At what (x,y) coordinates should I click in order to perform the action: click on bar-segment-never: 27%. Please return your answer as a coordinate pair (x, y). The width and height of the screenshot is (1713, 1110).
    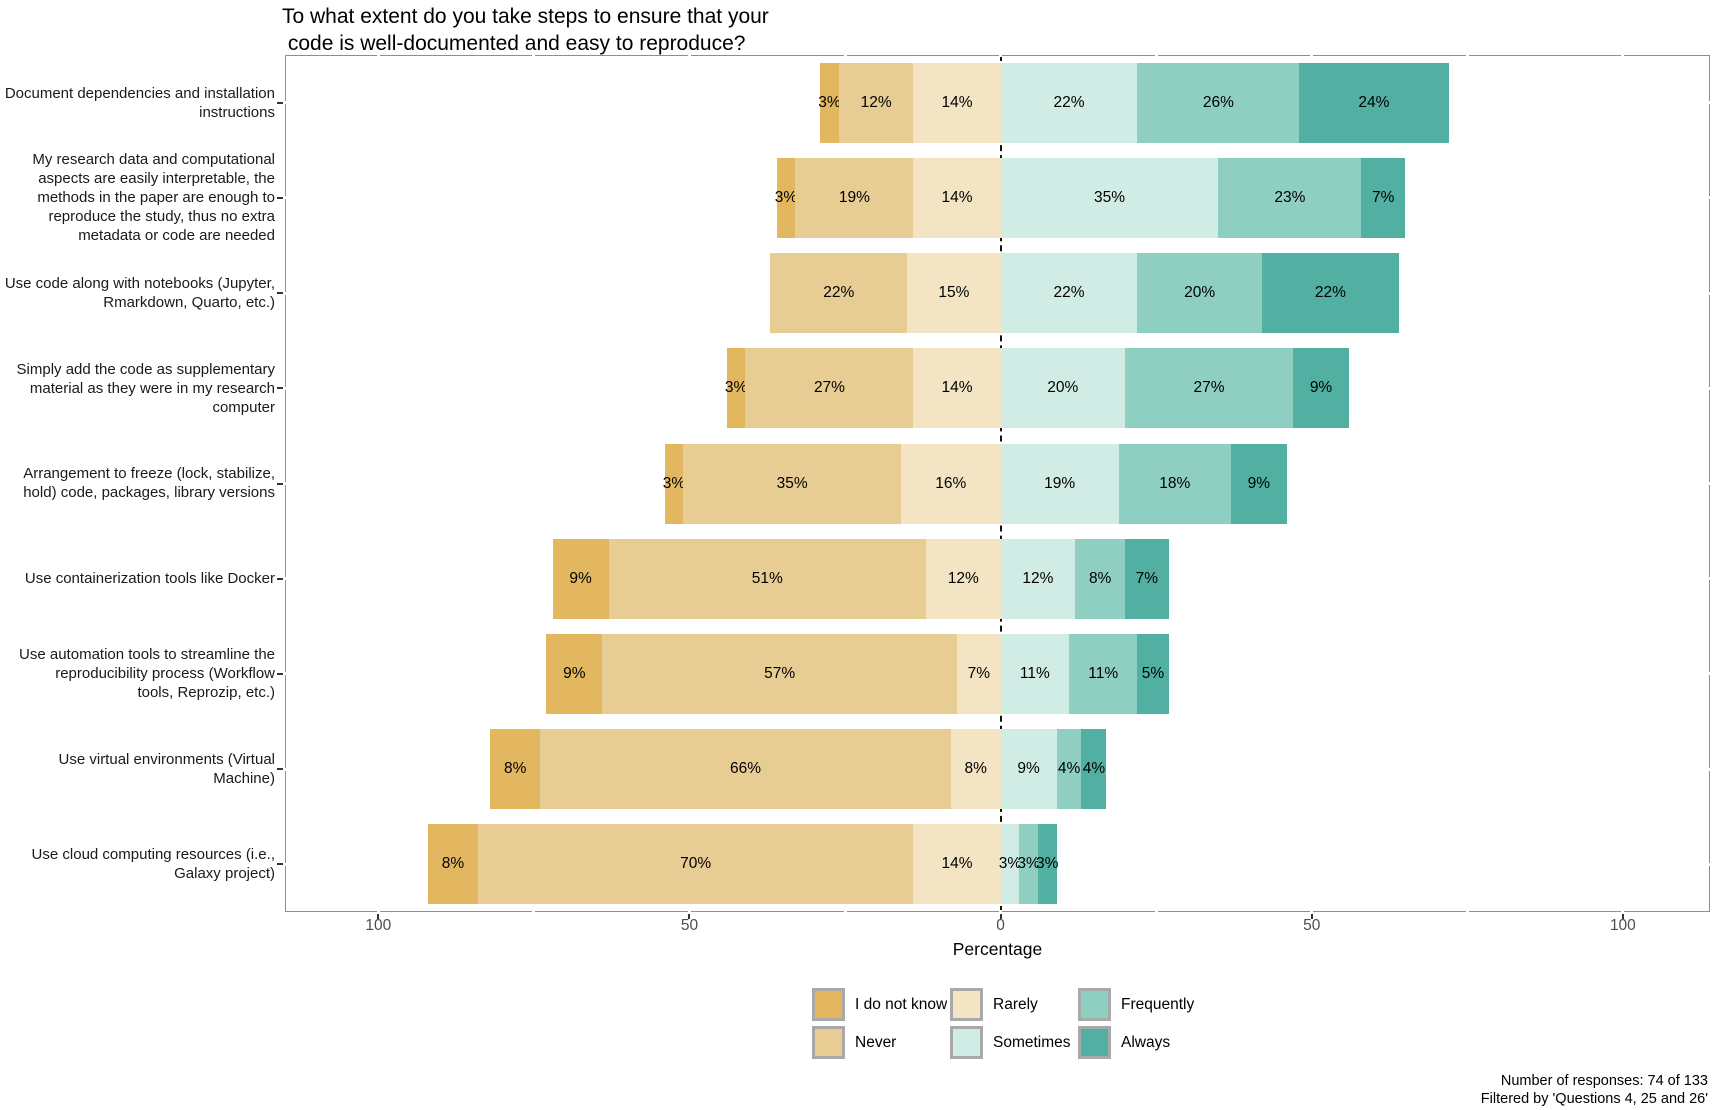
    Looking at the image, I should click on (829, 388).